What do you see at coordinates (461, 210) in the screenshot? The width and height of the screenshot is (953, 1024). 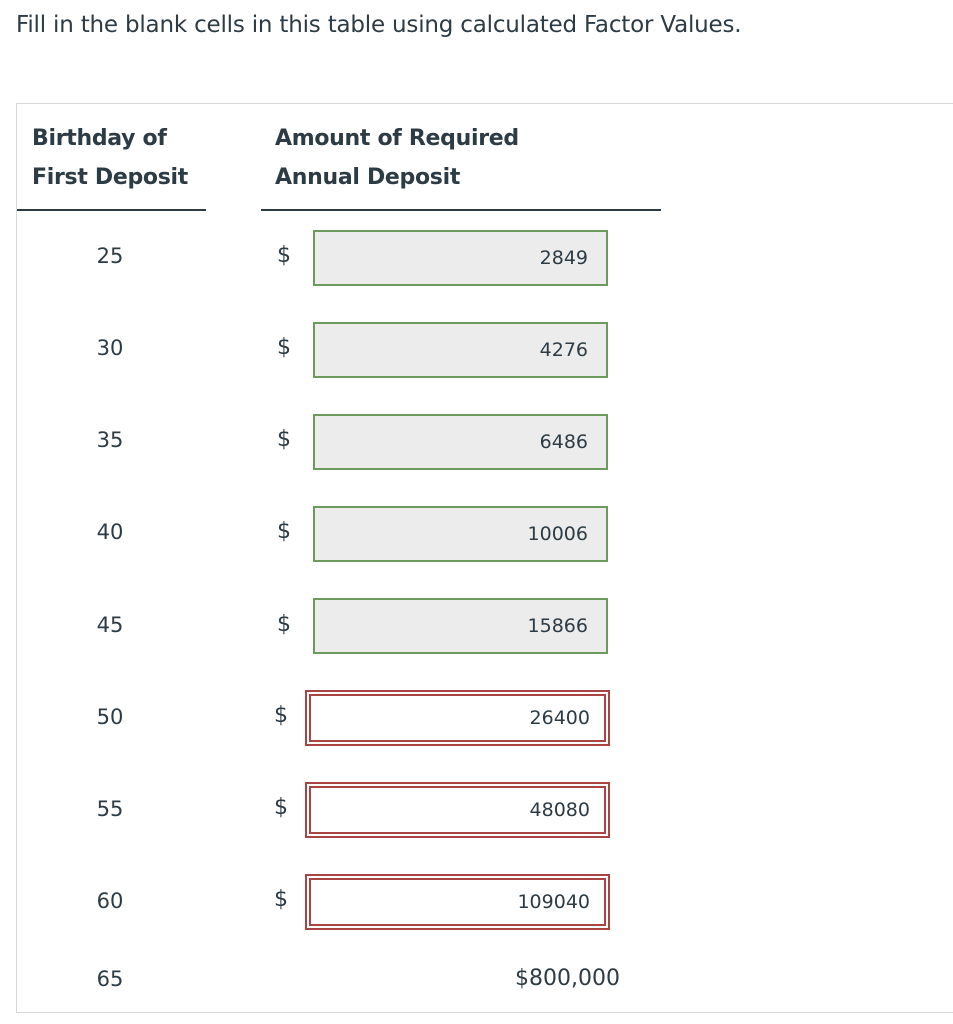 I see `header-rule-amount` at bounding box center [461, 210].